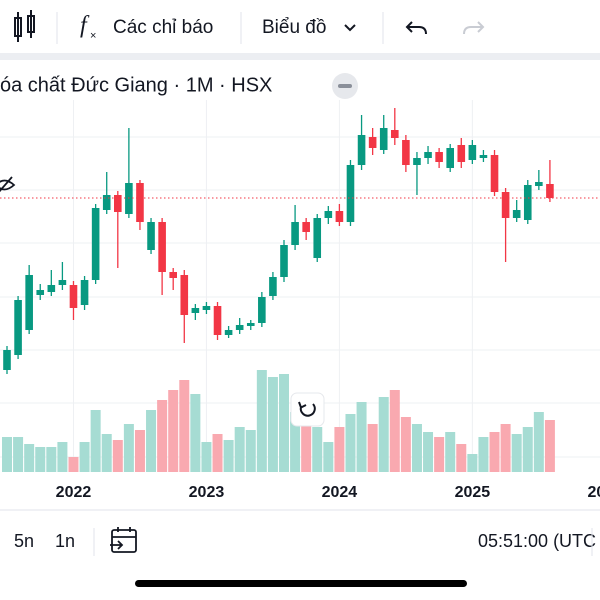 The width and height of the screenshot is (600, 600). I want to click on x-tick-label: 2023, so click(207, 492).